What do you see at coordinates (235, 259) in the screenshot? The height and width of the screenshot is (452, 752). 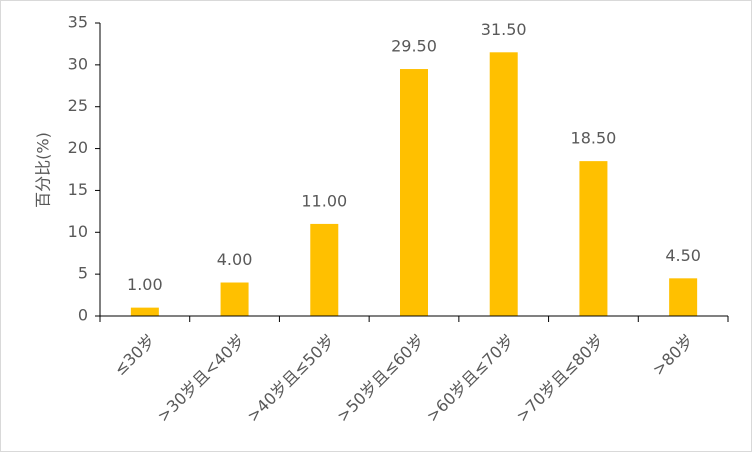 I see `value-label: 4.00` at bounding box center [235, 259].